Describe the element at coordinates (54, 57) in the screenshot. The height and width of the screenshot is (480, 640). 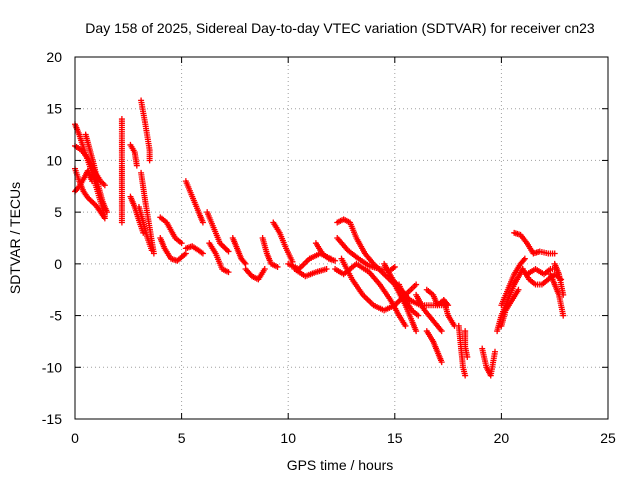
I see `y-tick-label: 20` at that location.